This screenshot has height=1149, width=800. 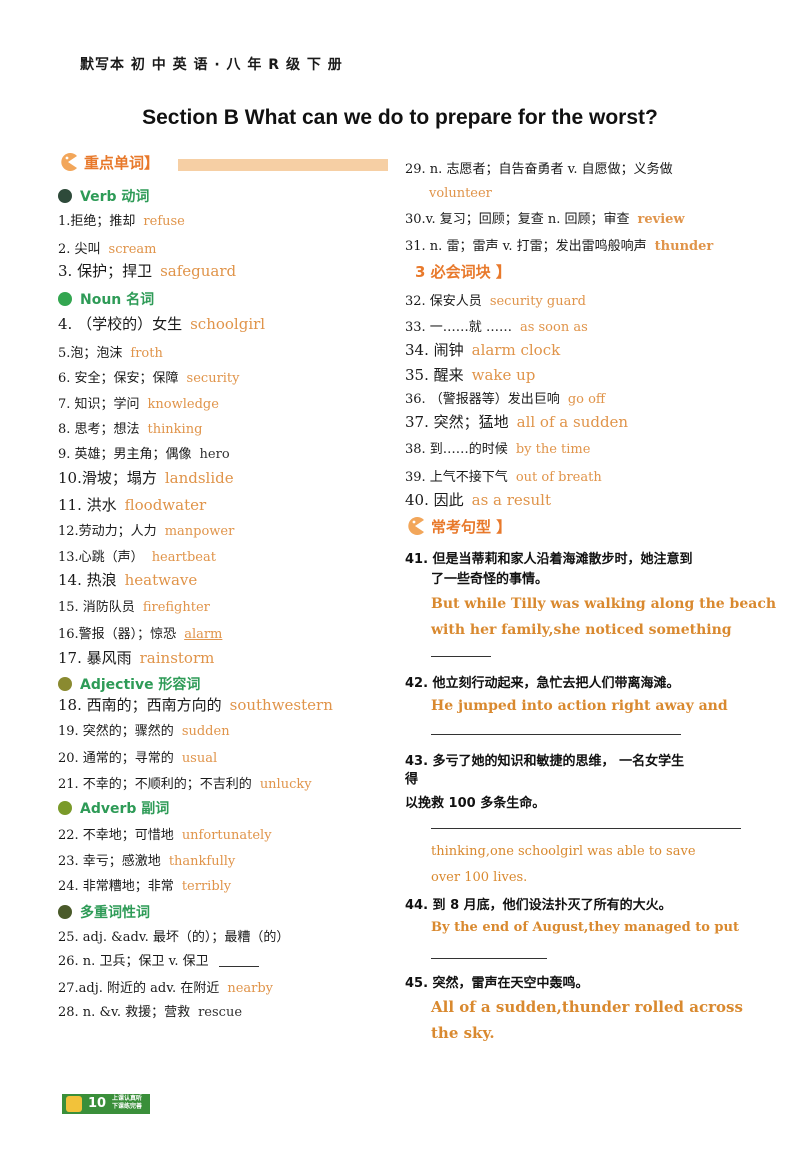 What do you see at coordinates (498, 449) in the screenshot?
I see `phrase-row: 38. 到……的时候 by the time` at bounding box center [498, 449].